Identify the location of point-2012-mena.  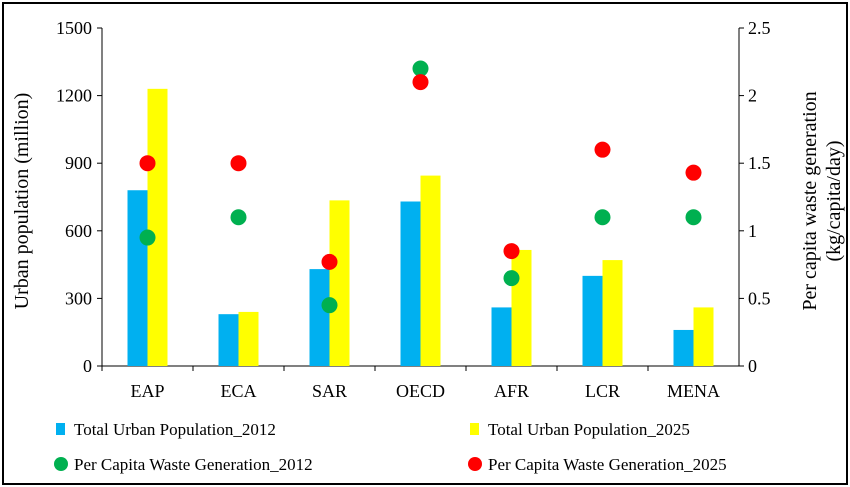
(693, 217).